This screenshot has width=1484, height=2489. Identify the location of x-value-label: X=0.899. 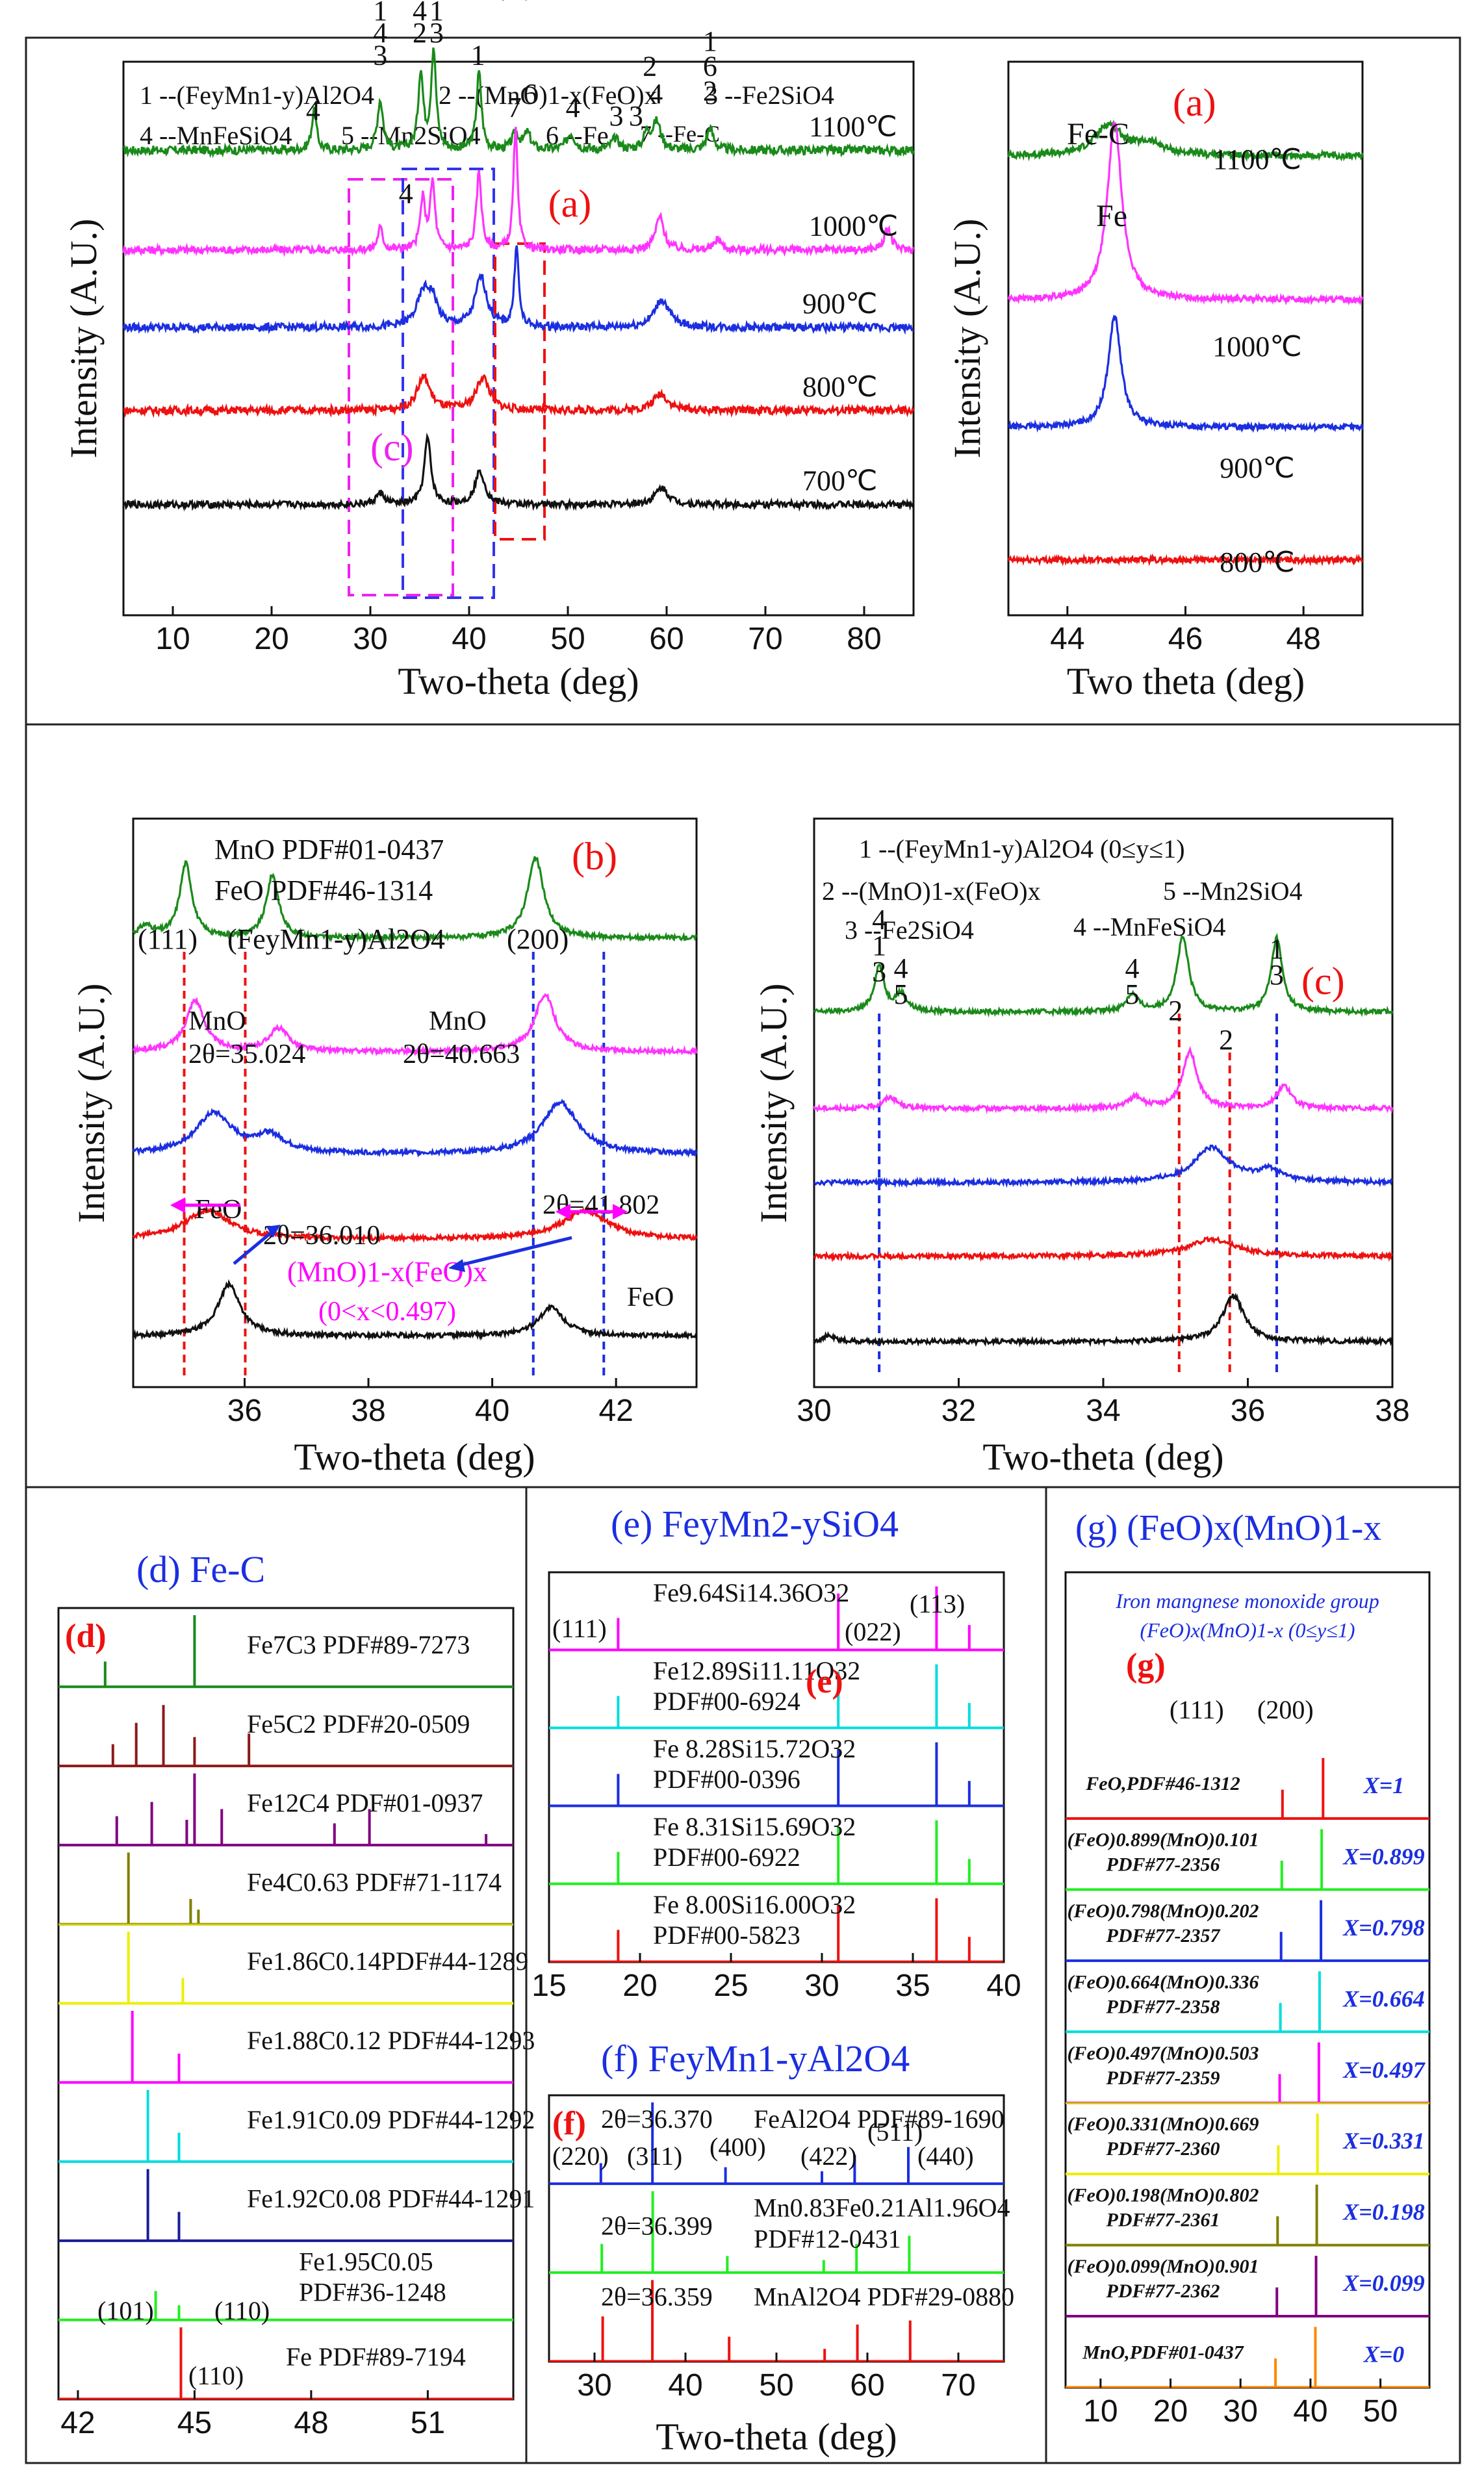
(1383, 1856).